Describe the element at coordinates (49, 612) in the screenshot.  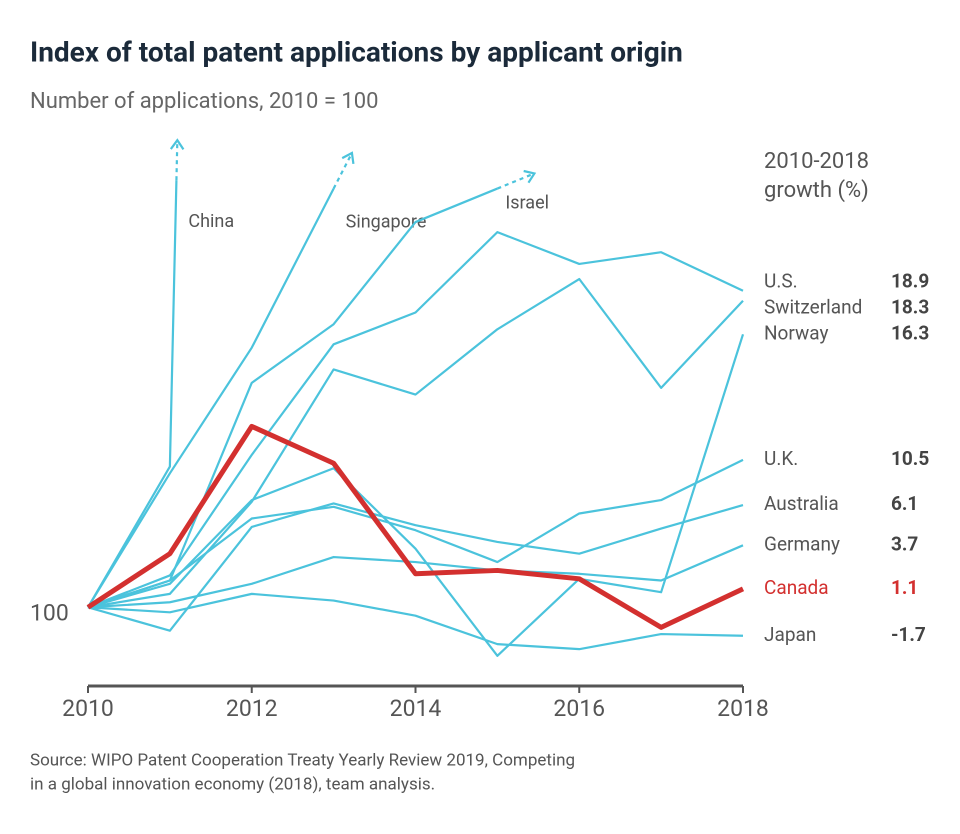
I see `y-tick-label: 100` at that location.